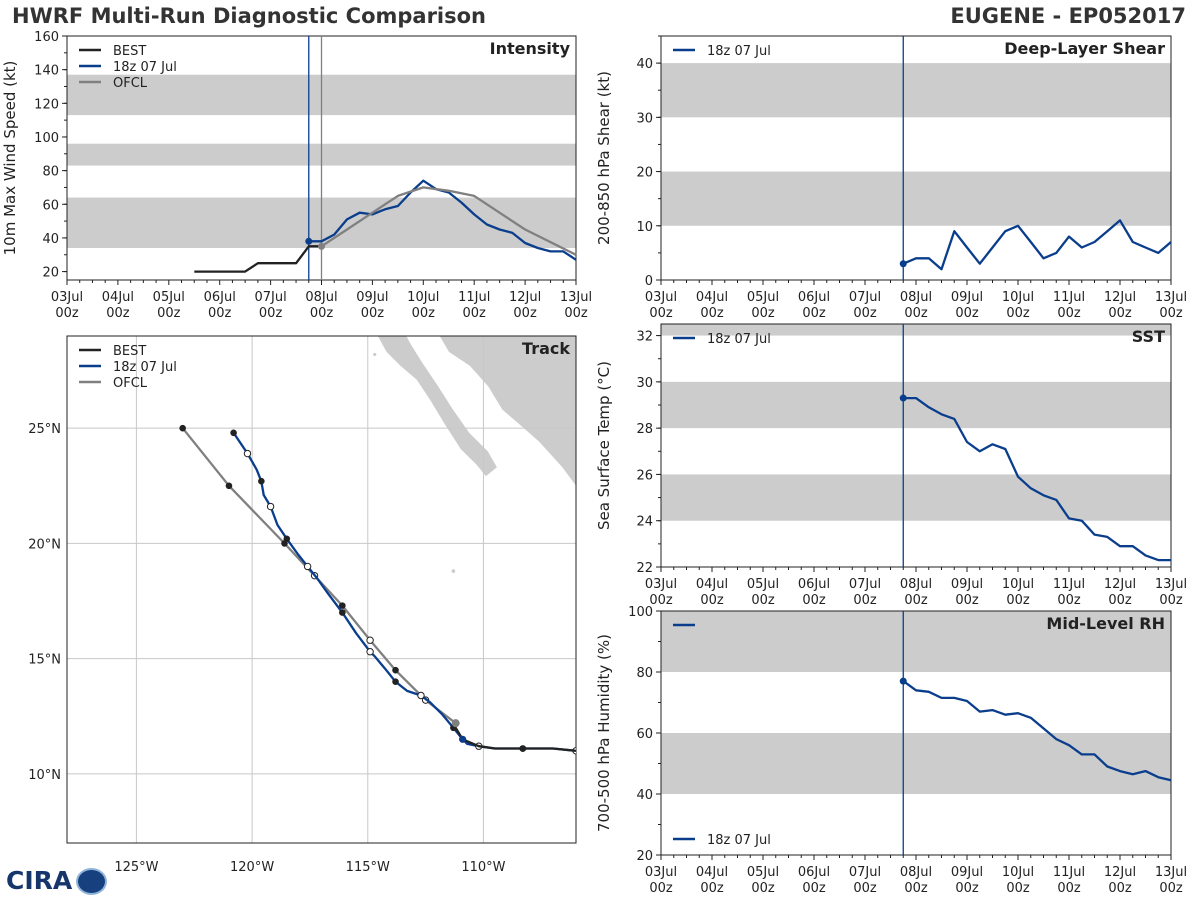  Describe the element at coordinates (1120, 297) in the screenshot. I see `shear-xtick-day: 12Jul` at that location.